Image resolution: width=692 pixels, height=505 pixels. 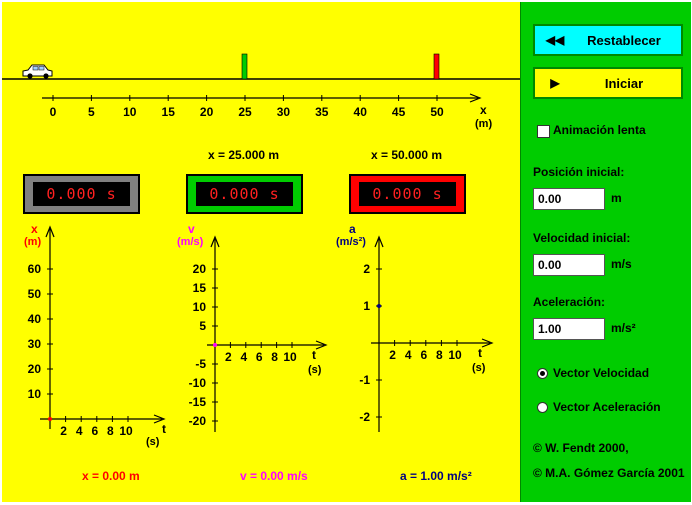 What do you see at coordinates (198, 421) in the screenshot?
I see `velocity-y-tick-label: -20` at bounding box center [198, 421].